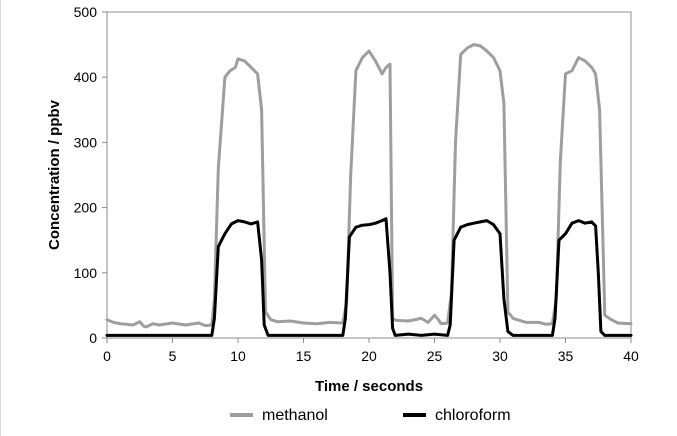 The width and height of the screenshot is (677, 436). I want to click on y-tick-label: 0, so click(93, 338).